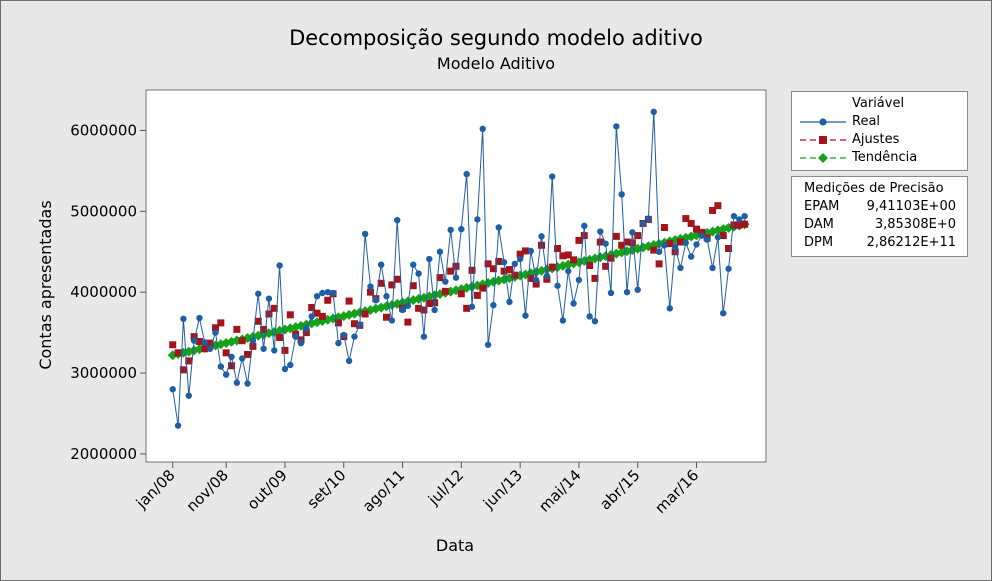 Image resolution: width=992 pixels, height=581 pixels. What do you see at coordinates (384, 491) in the screenshot?
I see `x-tick-label: ago/11` at bounding box center [384, 491].